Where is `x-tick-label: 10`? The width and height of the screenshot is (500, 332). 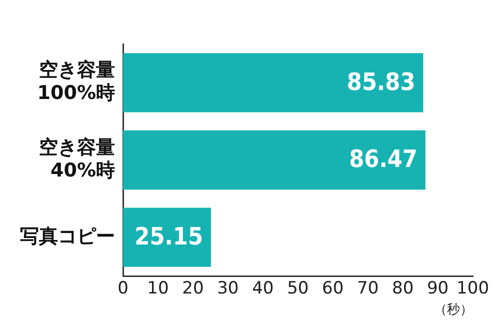
x-tick-label: 10 is located at coordinates (158, 288).